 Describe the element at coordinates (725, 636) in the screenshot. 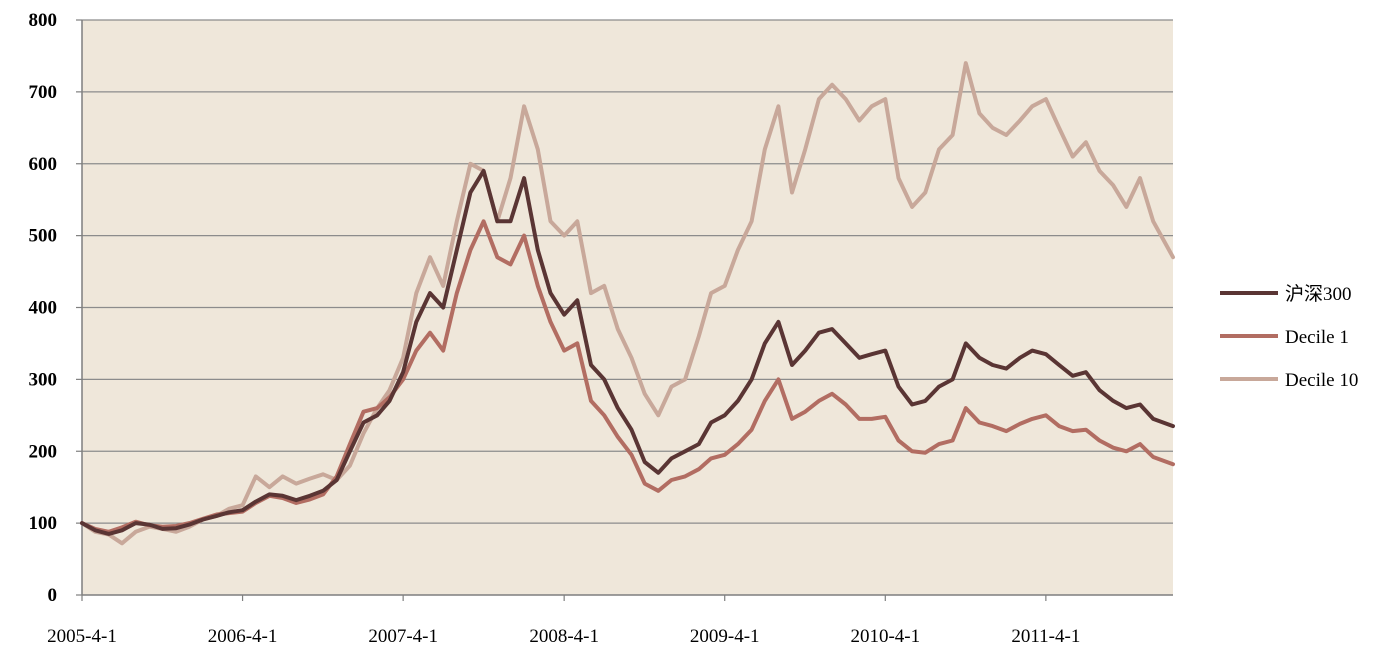

I see `x-tick-label: 2009-4-1` at that location.